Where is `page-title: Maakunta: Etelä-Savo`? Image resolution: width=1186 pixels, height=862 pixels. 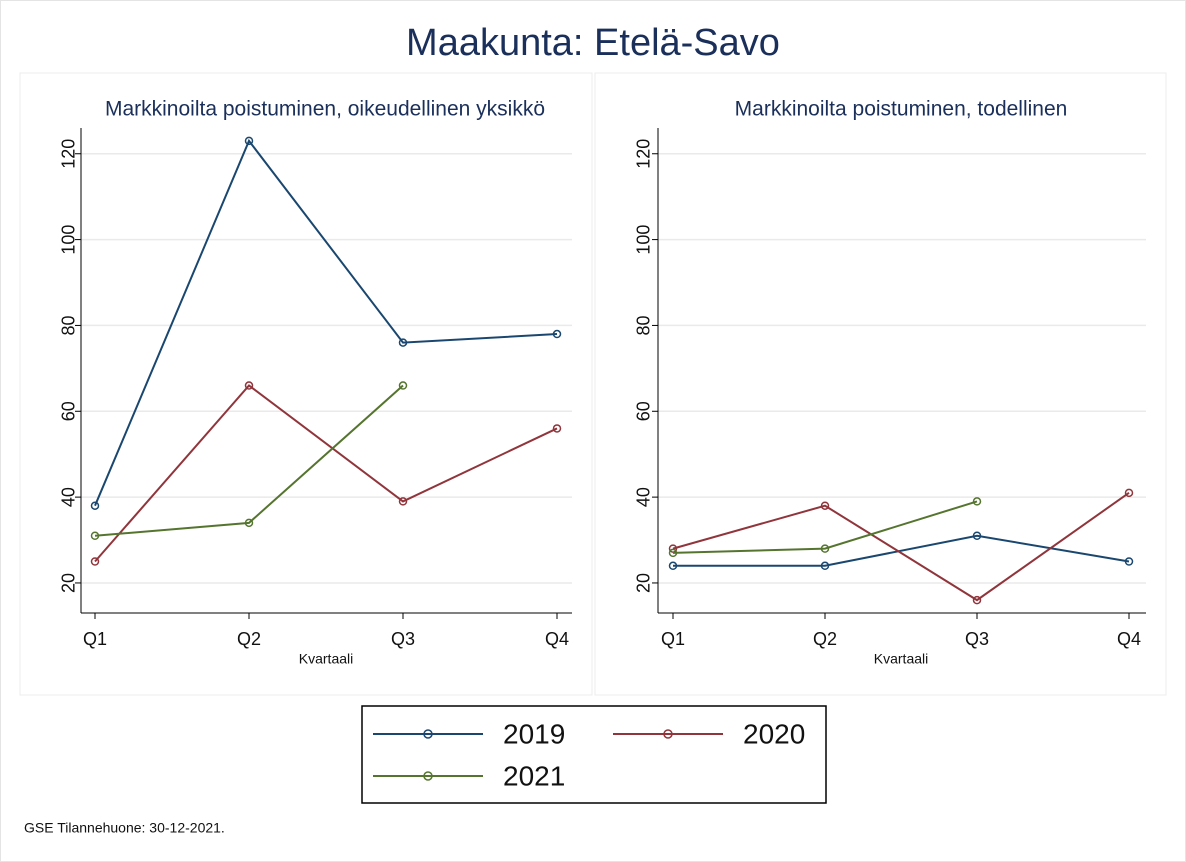 page-title: Maakunta: Etelä-Savo is located at coordinates (593, 43).